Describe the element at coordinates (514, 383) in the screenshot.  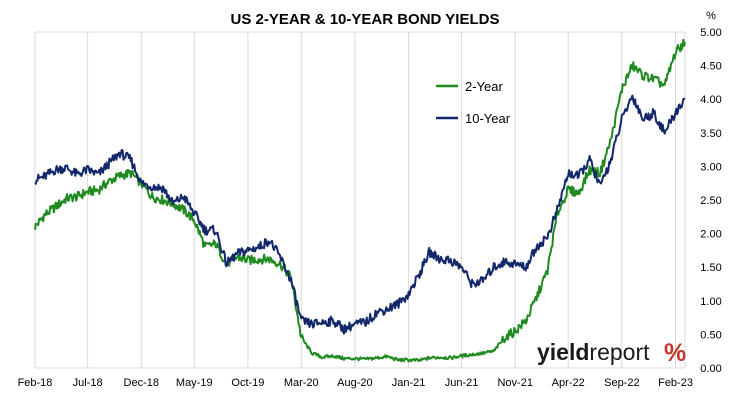
I see `x-tick-label: Nov-21` at that location.